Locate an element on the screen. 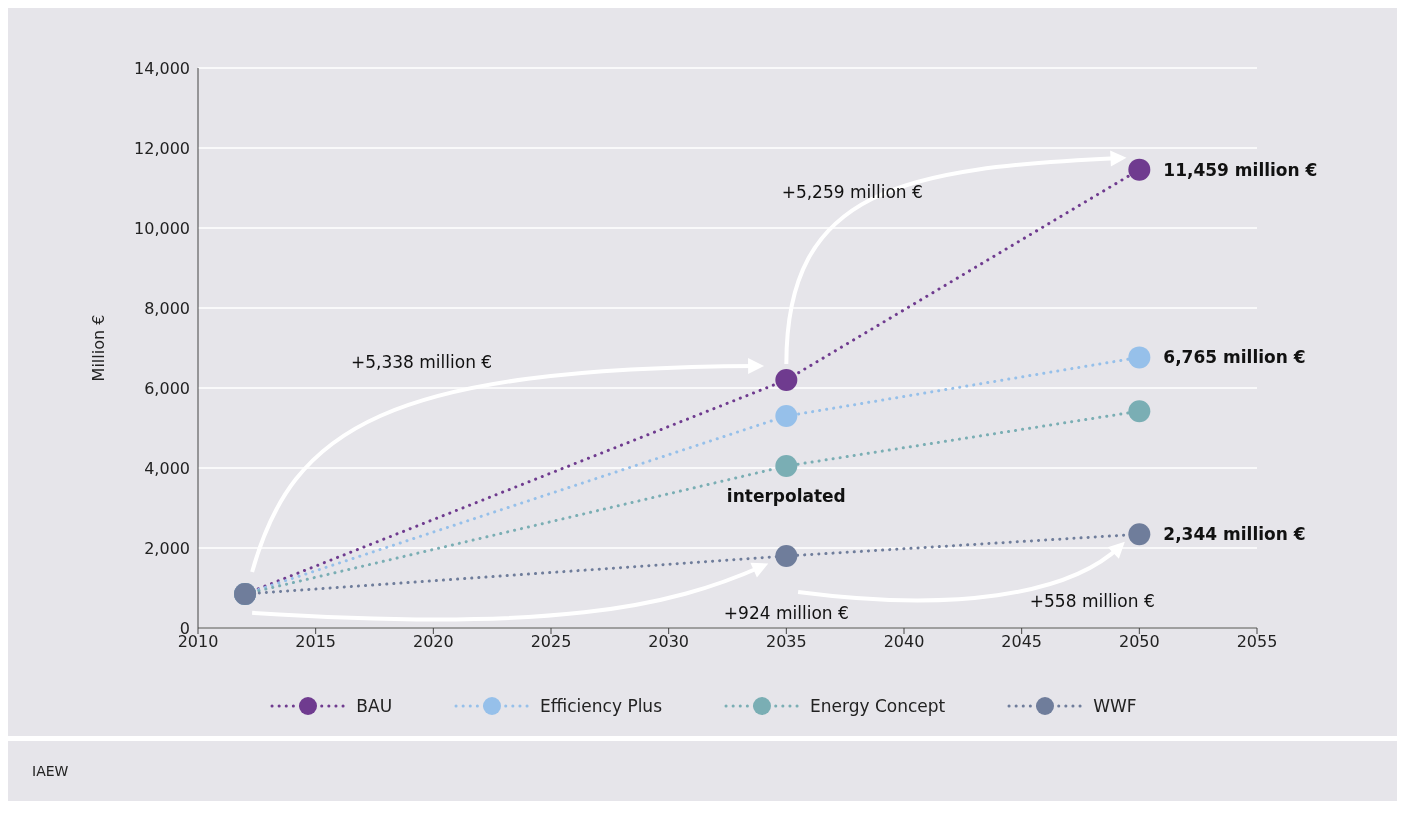 The width and height of the screenshot is (1405, 840). data-label: 11,459 million € is located at coordinates (1240, 169).